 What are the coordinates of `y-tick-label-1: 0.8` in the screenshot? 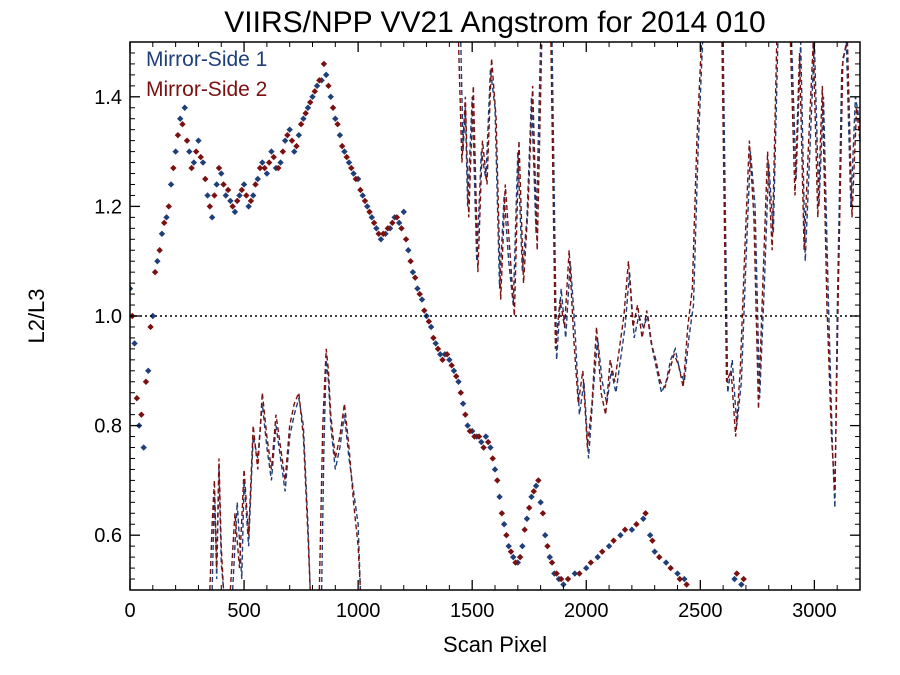 It's located at (108, 427).